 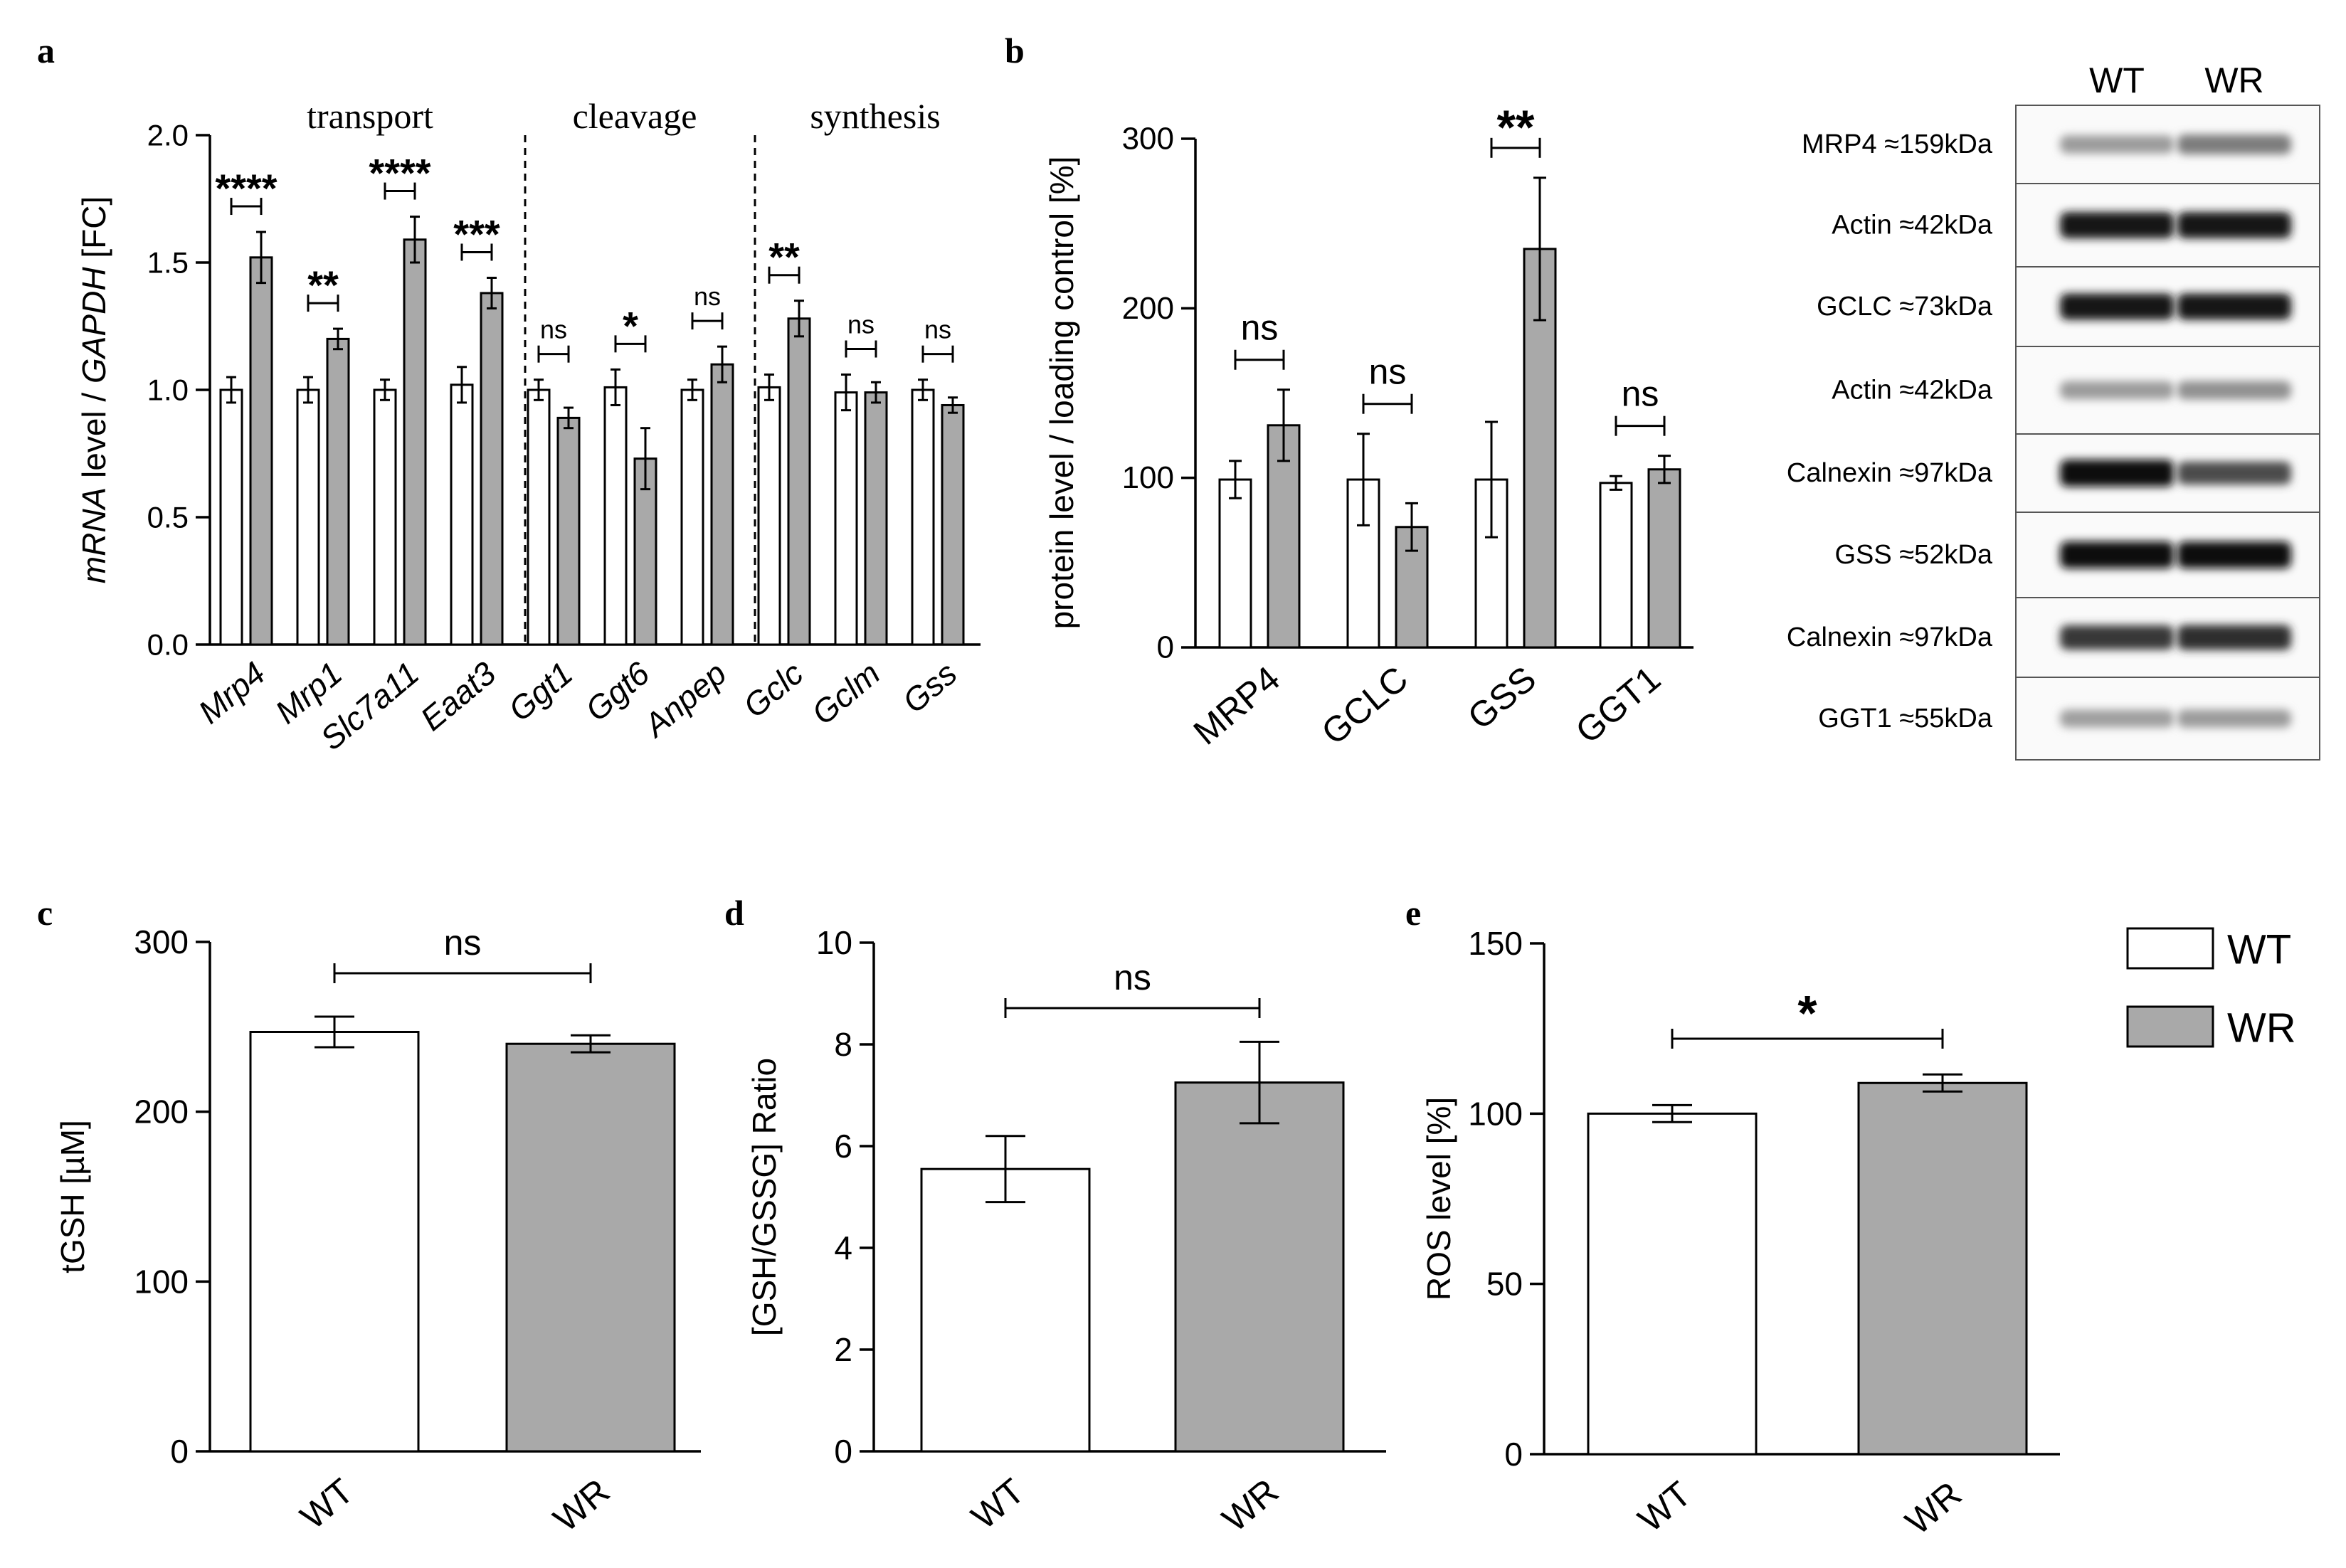 What do you see at coordinates (843, 1146) in the screenshot?
I see `y-tick-label: 6` at bounding box center [843, 1146].